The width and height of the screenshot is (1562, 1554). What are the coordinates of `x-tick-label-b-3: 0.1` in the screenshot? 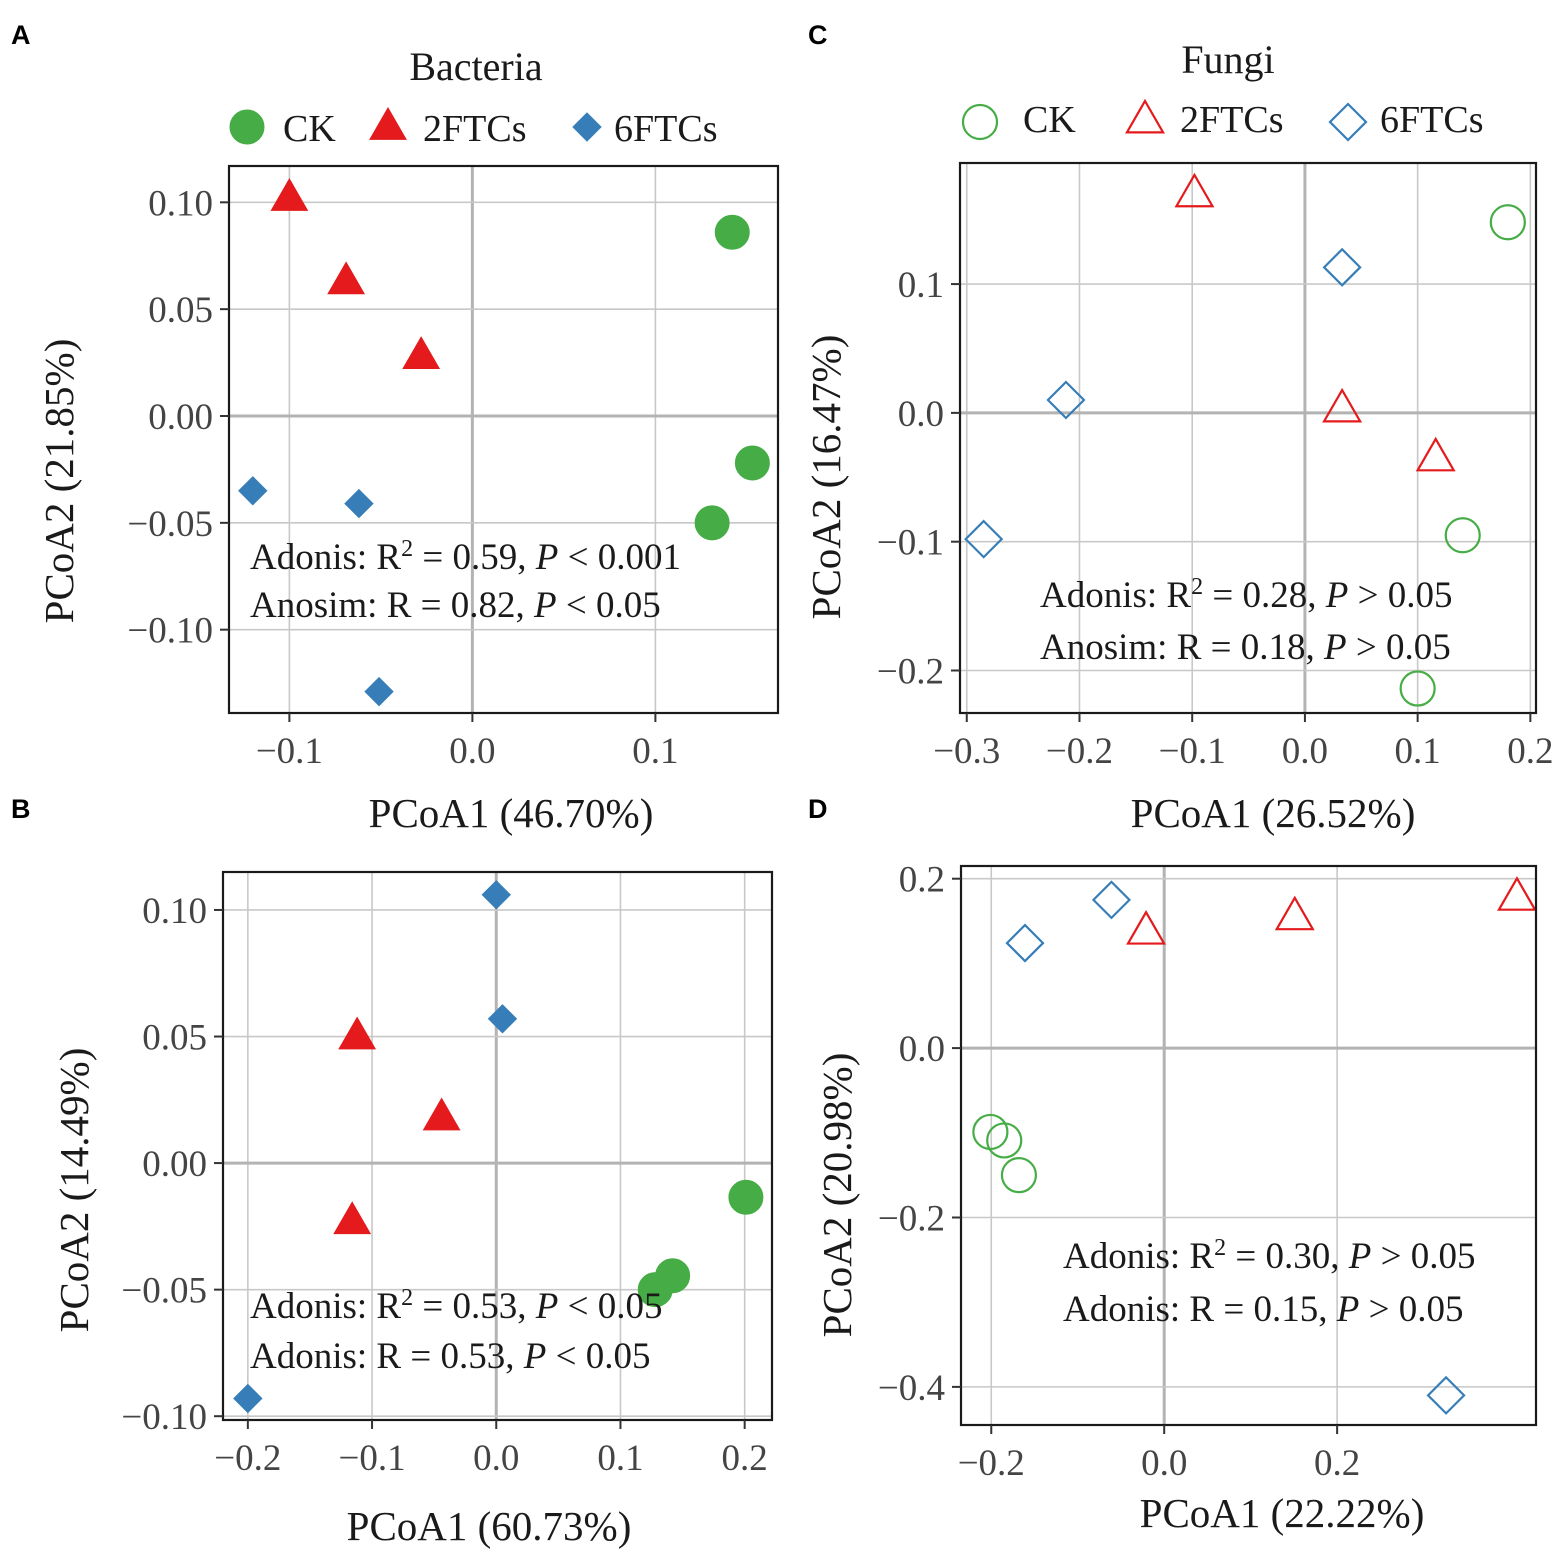 It's located at (620, 1458).